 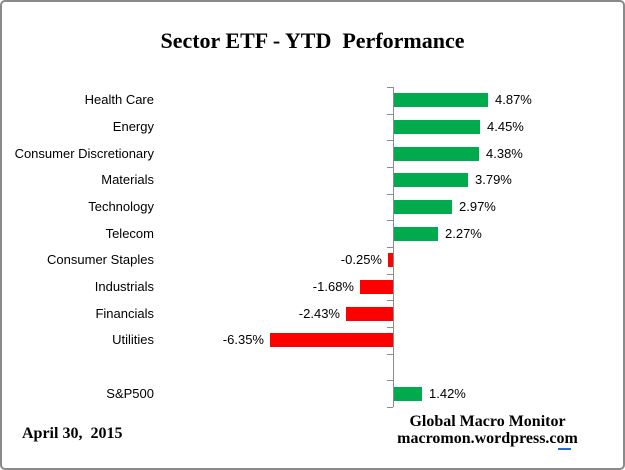 I want to click on bar-consumer-staples, so click(x=390, y=260).